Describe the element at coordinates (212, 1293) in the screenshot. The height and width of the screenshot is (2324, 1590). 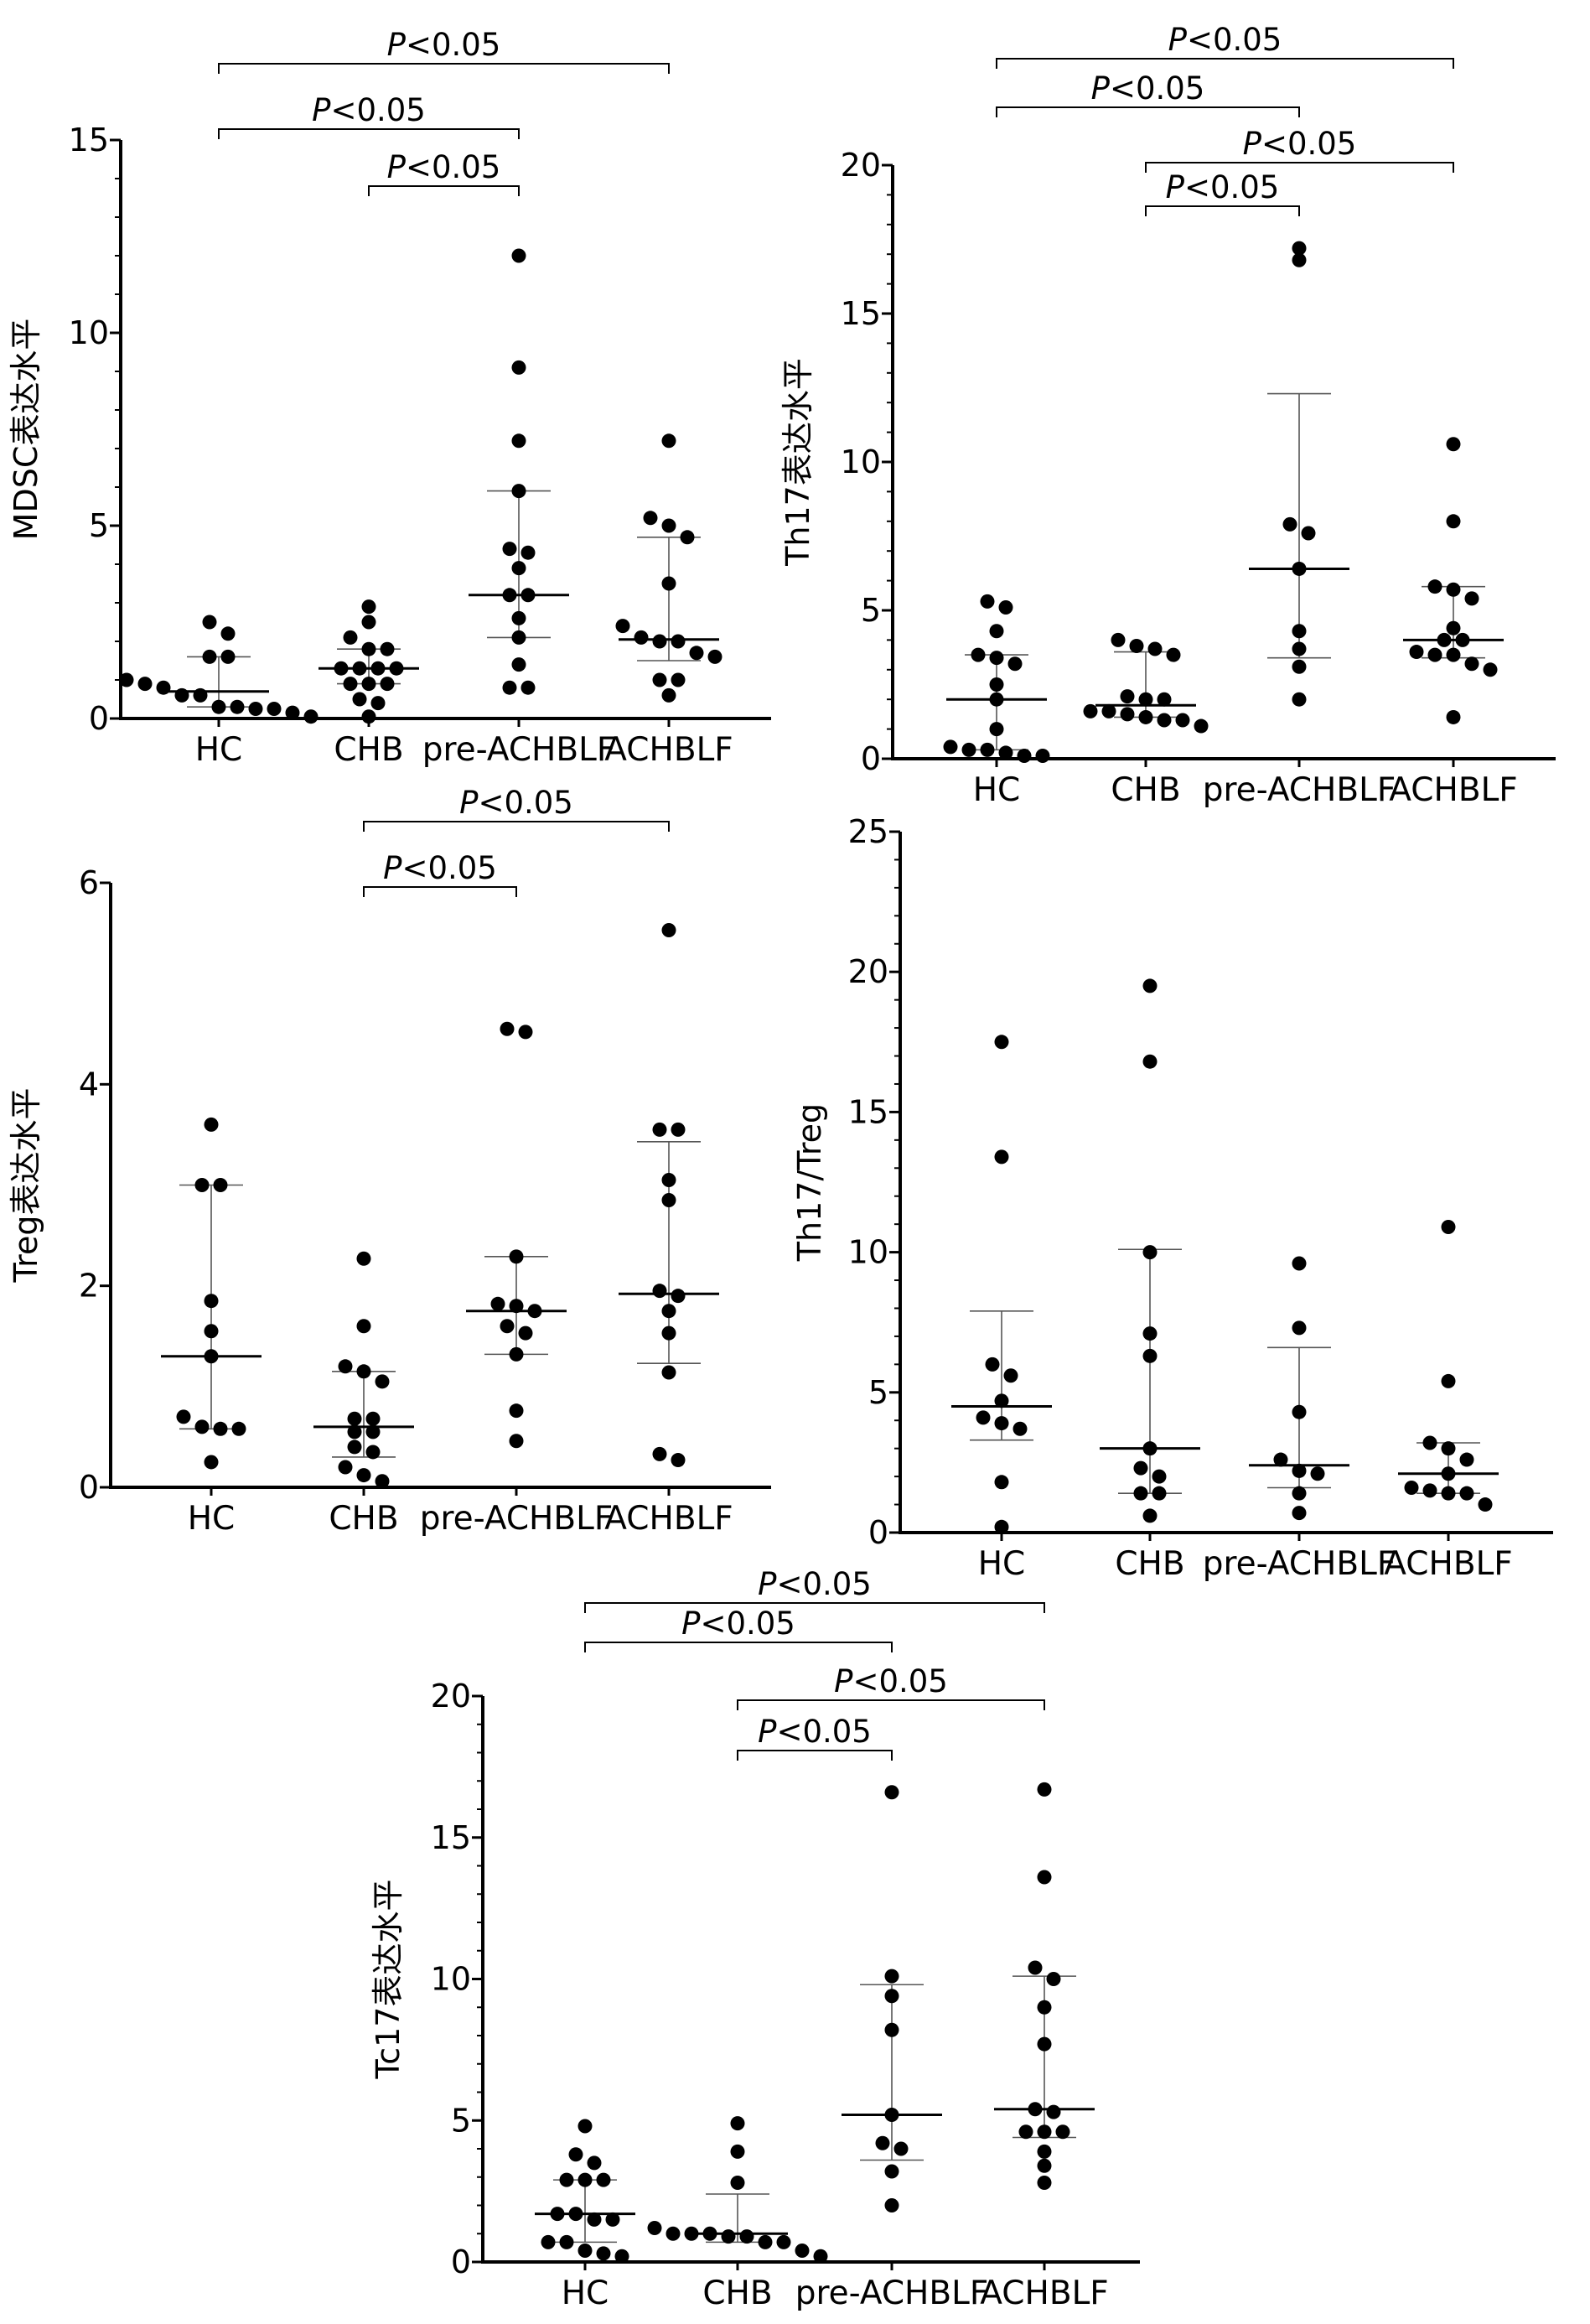
I see `group-hc` at that location.